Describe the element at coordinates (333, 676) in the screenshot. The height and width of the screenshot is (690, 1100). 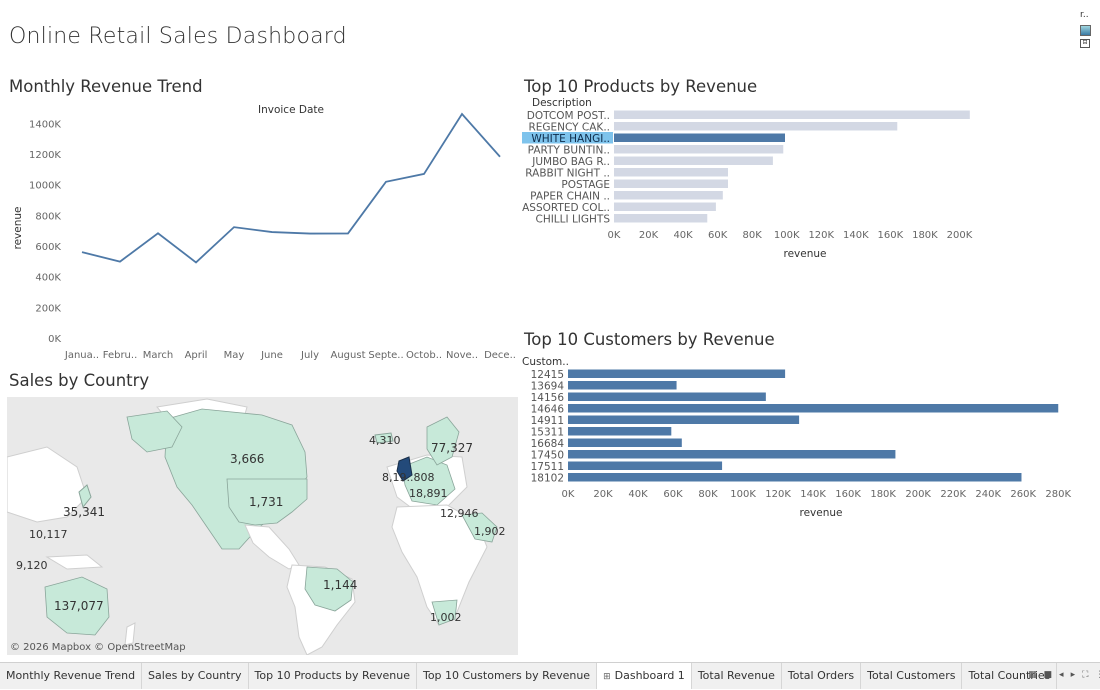
I see `tab-top-10-products: Top 10 Products by Revenue` at that location.